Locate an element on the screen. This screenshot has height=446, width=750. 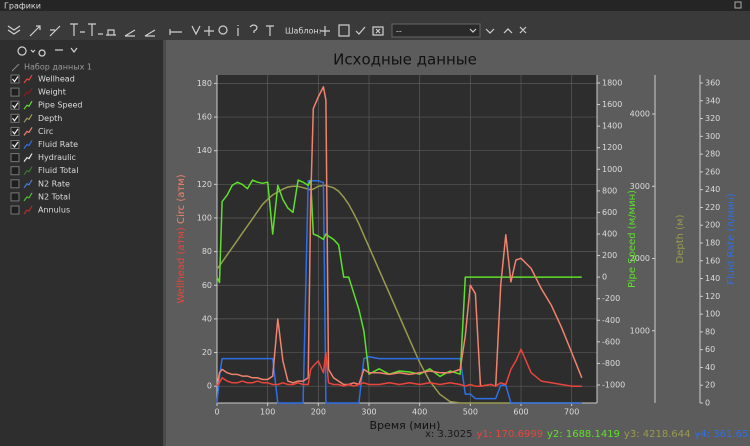
series-label: Weight is located at coordinates (52, 92).